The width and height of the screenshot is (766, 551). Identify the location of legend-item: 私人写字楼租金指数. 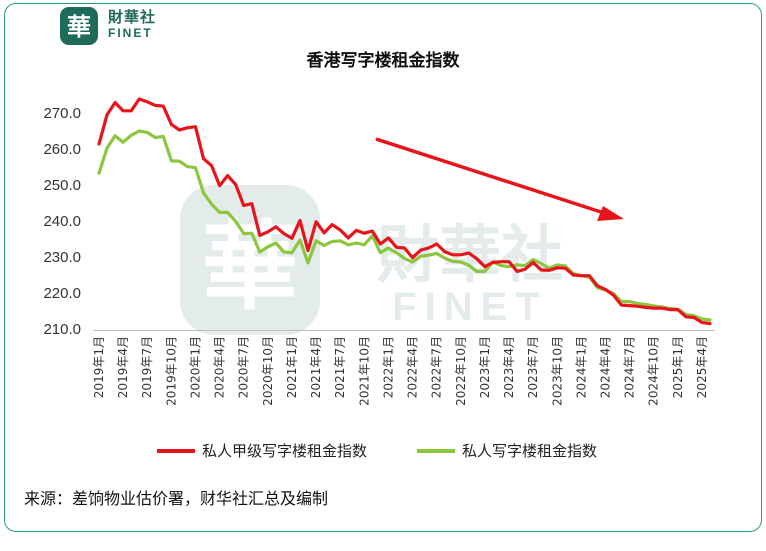
(507, 451).